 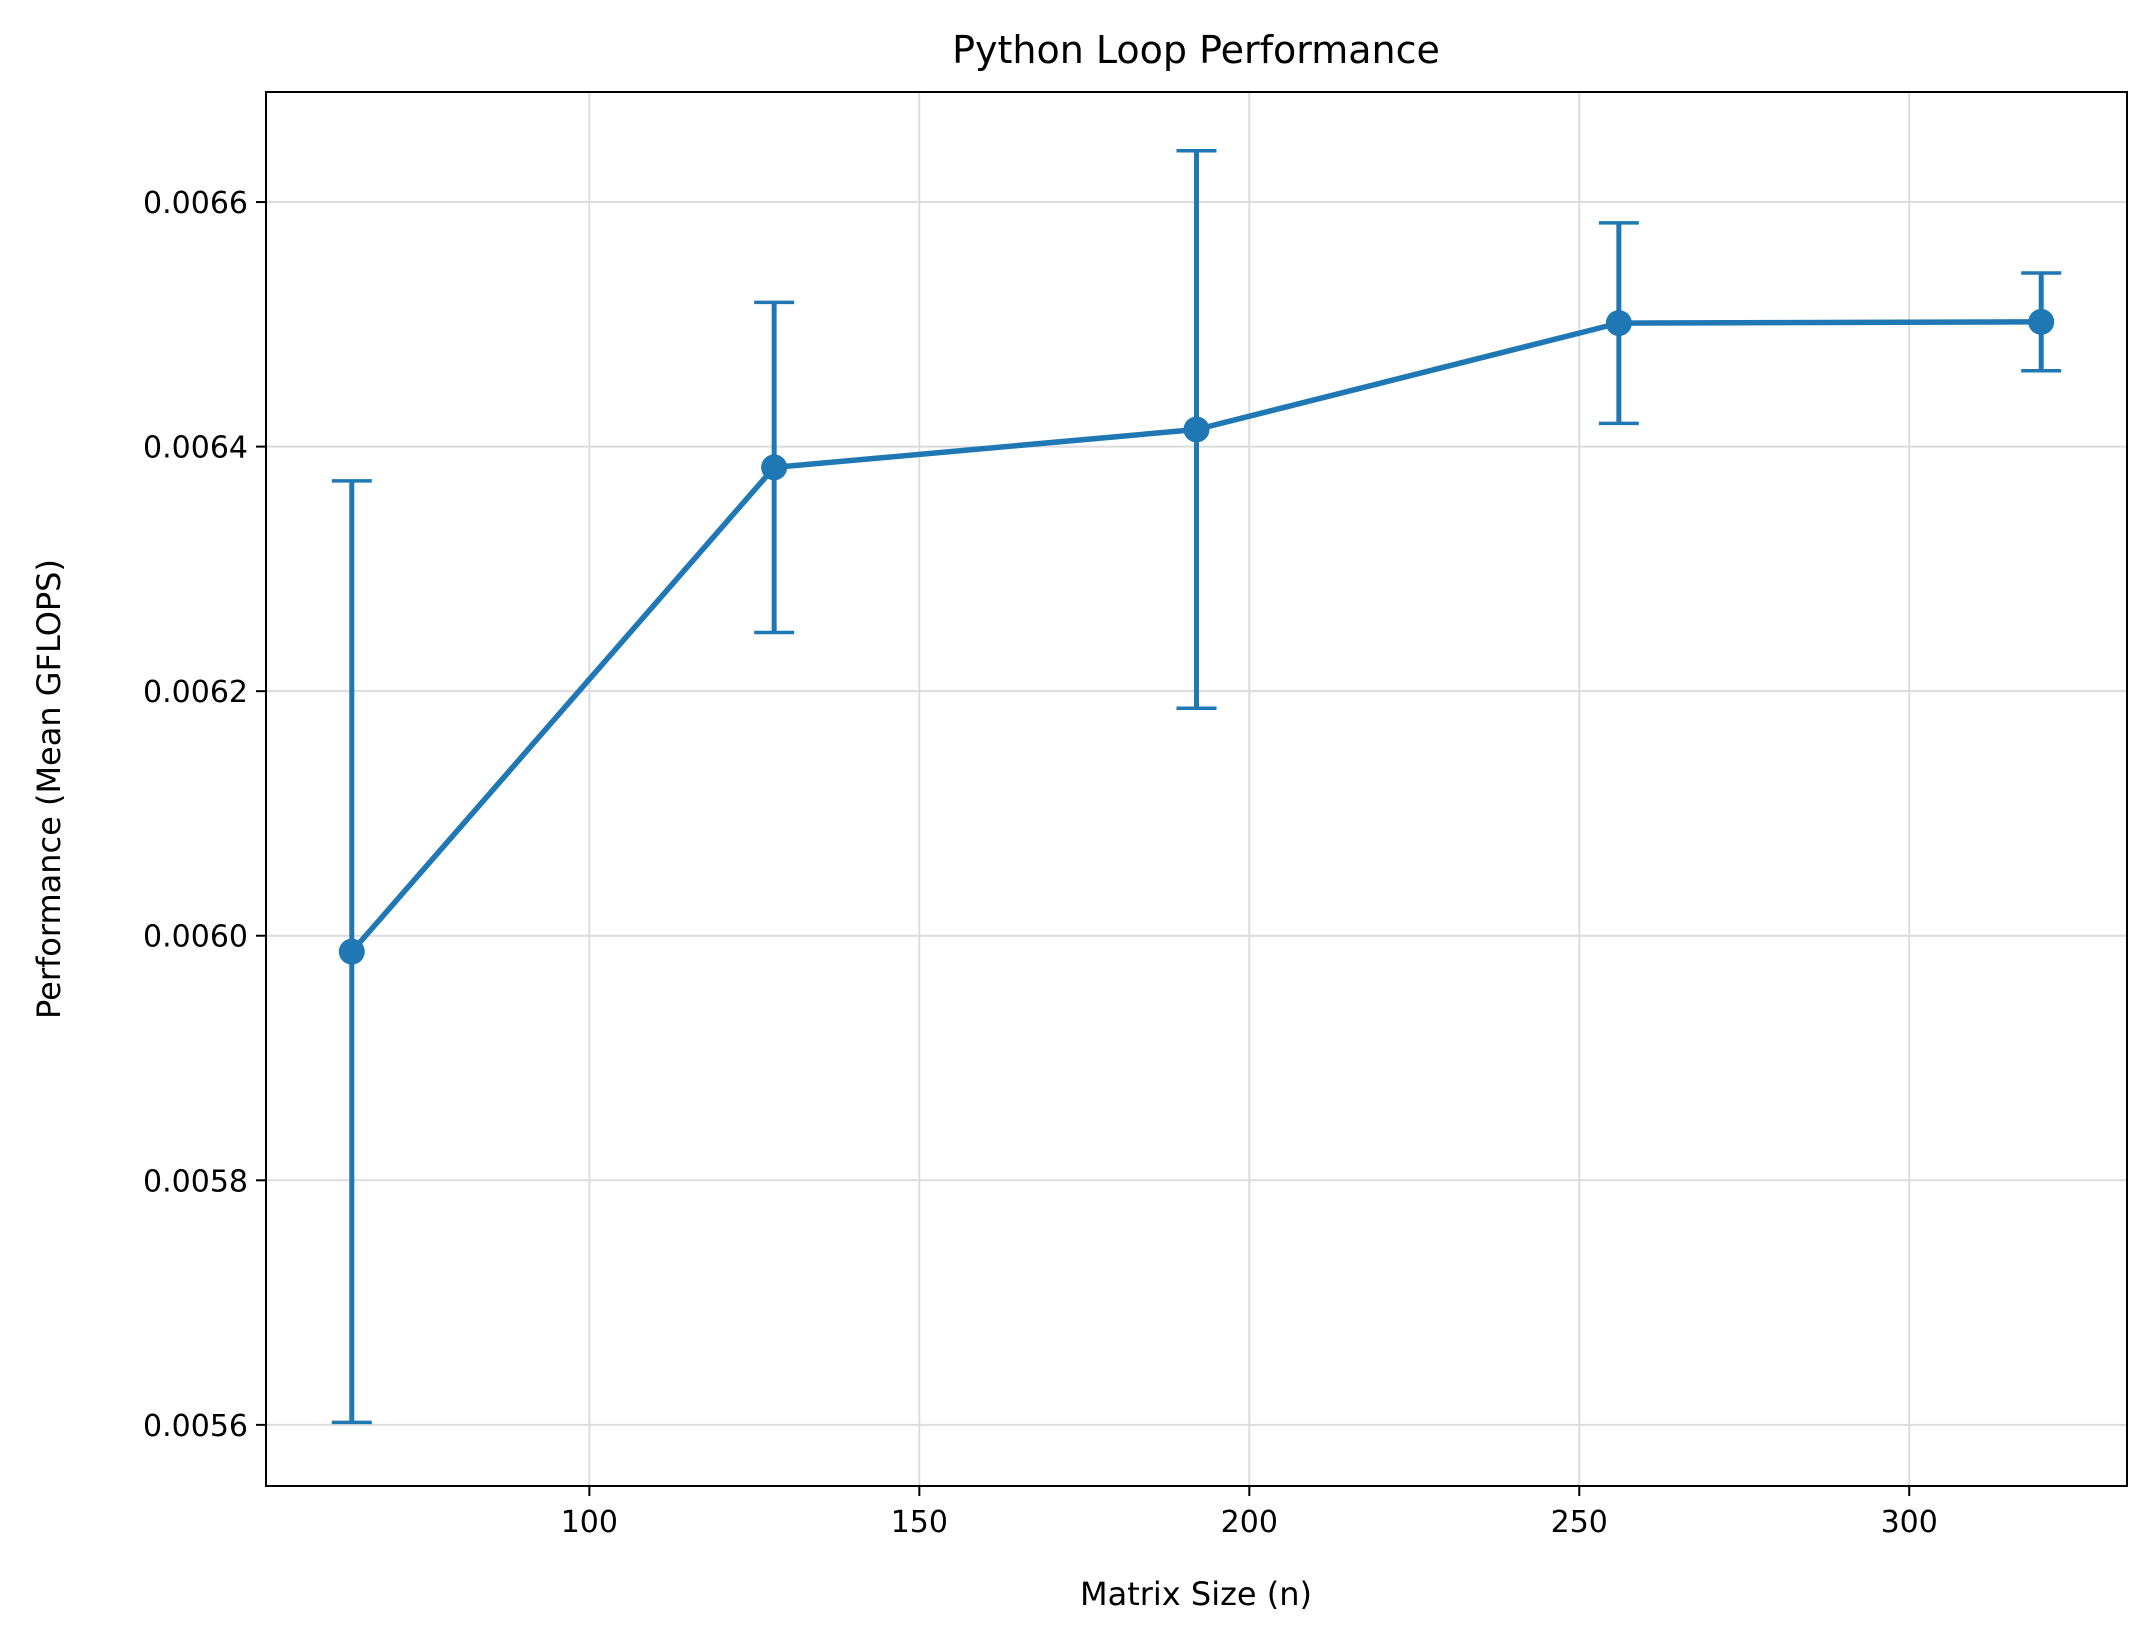 I want to click on x-tick-label: 100, so click(x=589, y=1522).